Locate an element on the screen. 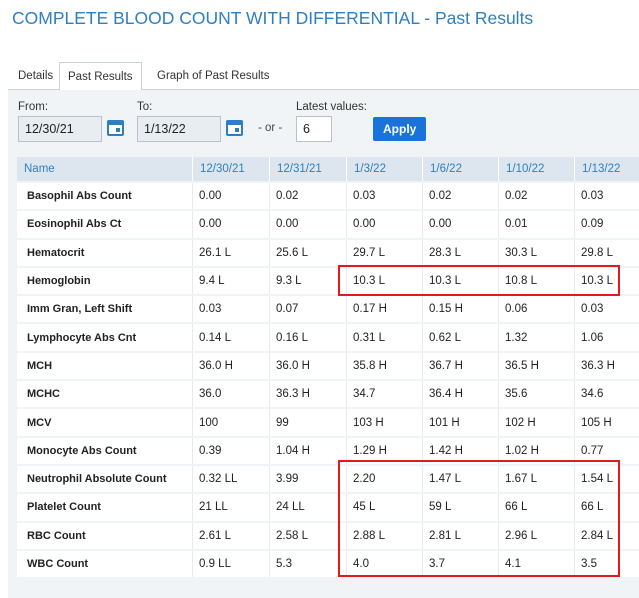 The width and height of the screenshot is (639, 598). test-name-cell: MCH is located at coordinates (104, 366).